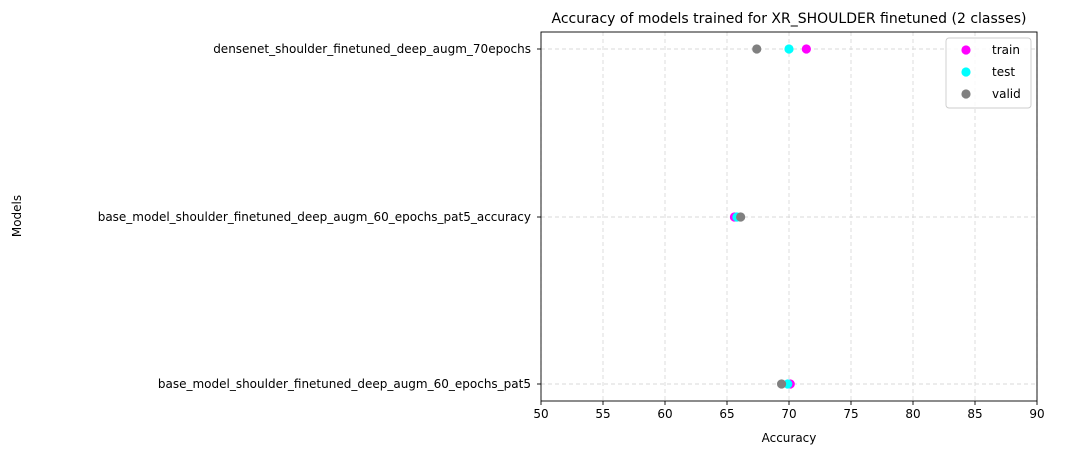 Image resolution: width=1081 pixels, height=455 pixels. Describe the element at coordinates (726, 414) in the screenshot. I see `x-tick-label: 65` at that location.